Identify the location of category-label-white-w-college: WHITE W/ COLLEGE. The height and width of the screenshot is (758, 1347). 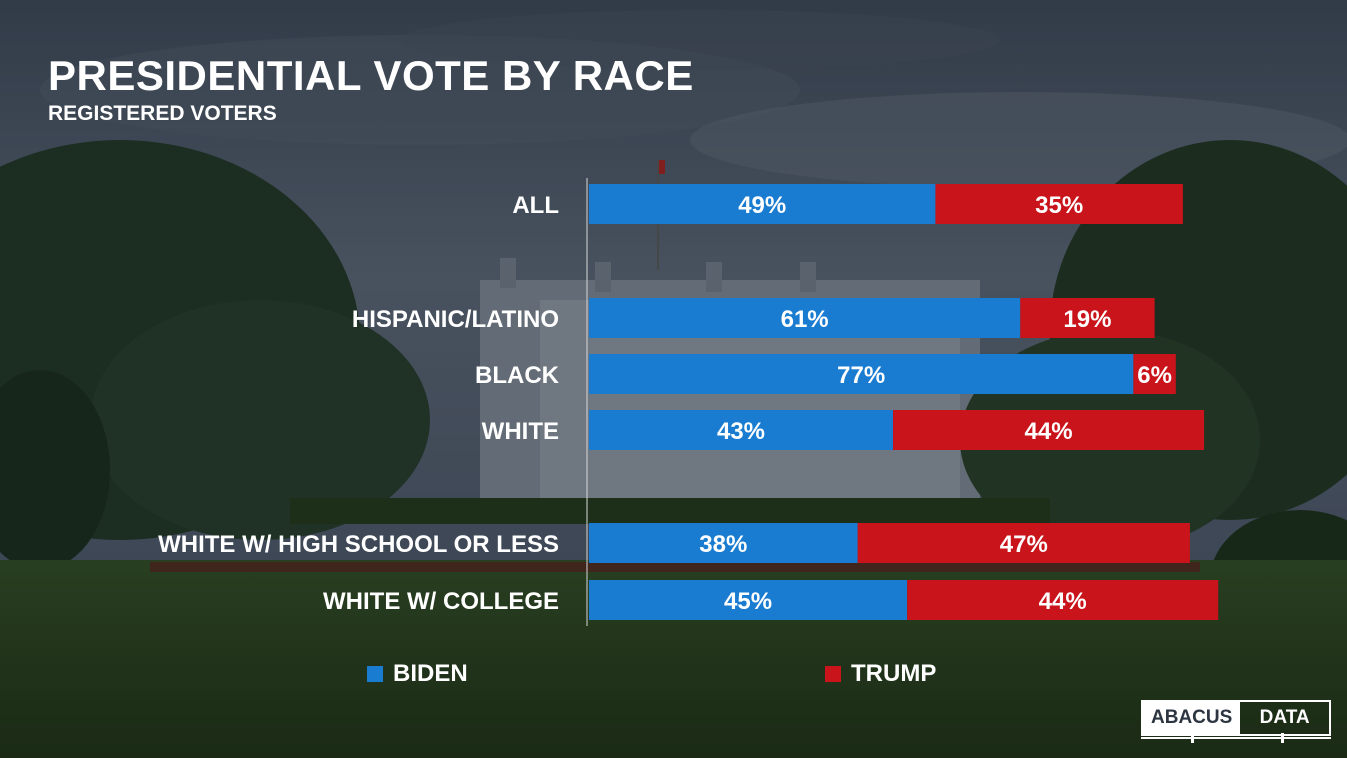
(441, 601).